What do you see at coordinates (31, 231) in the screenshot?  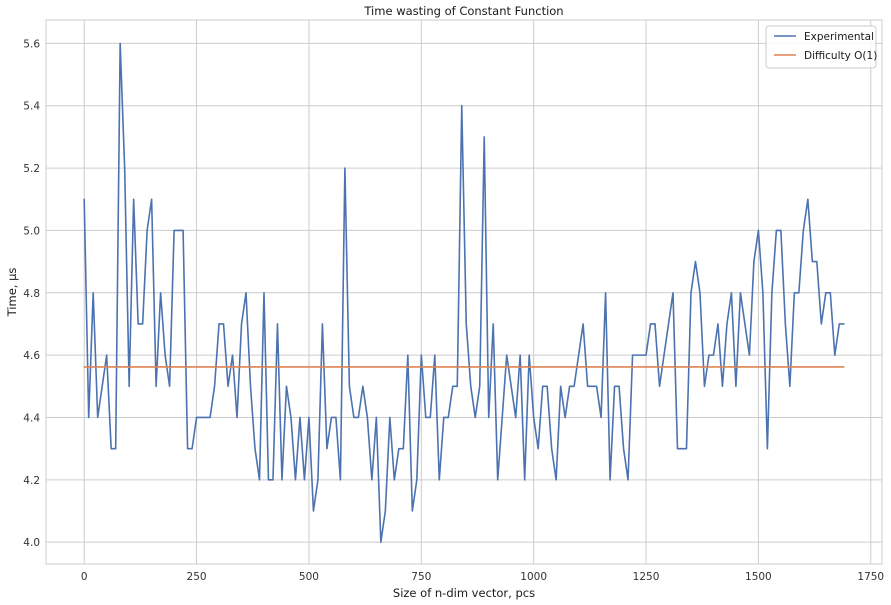 I see `y-tick-label: 5.0` at bounding box center [31, 231].